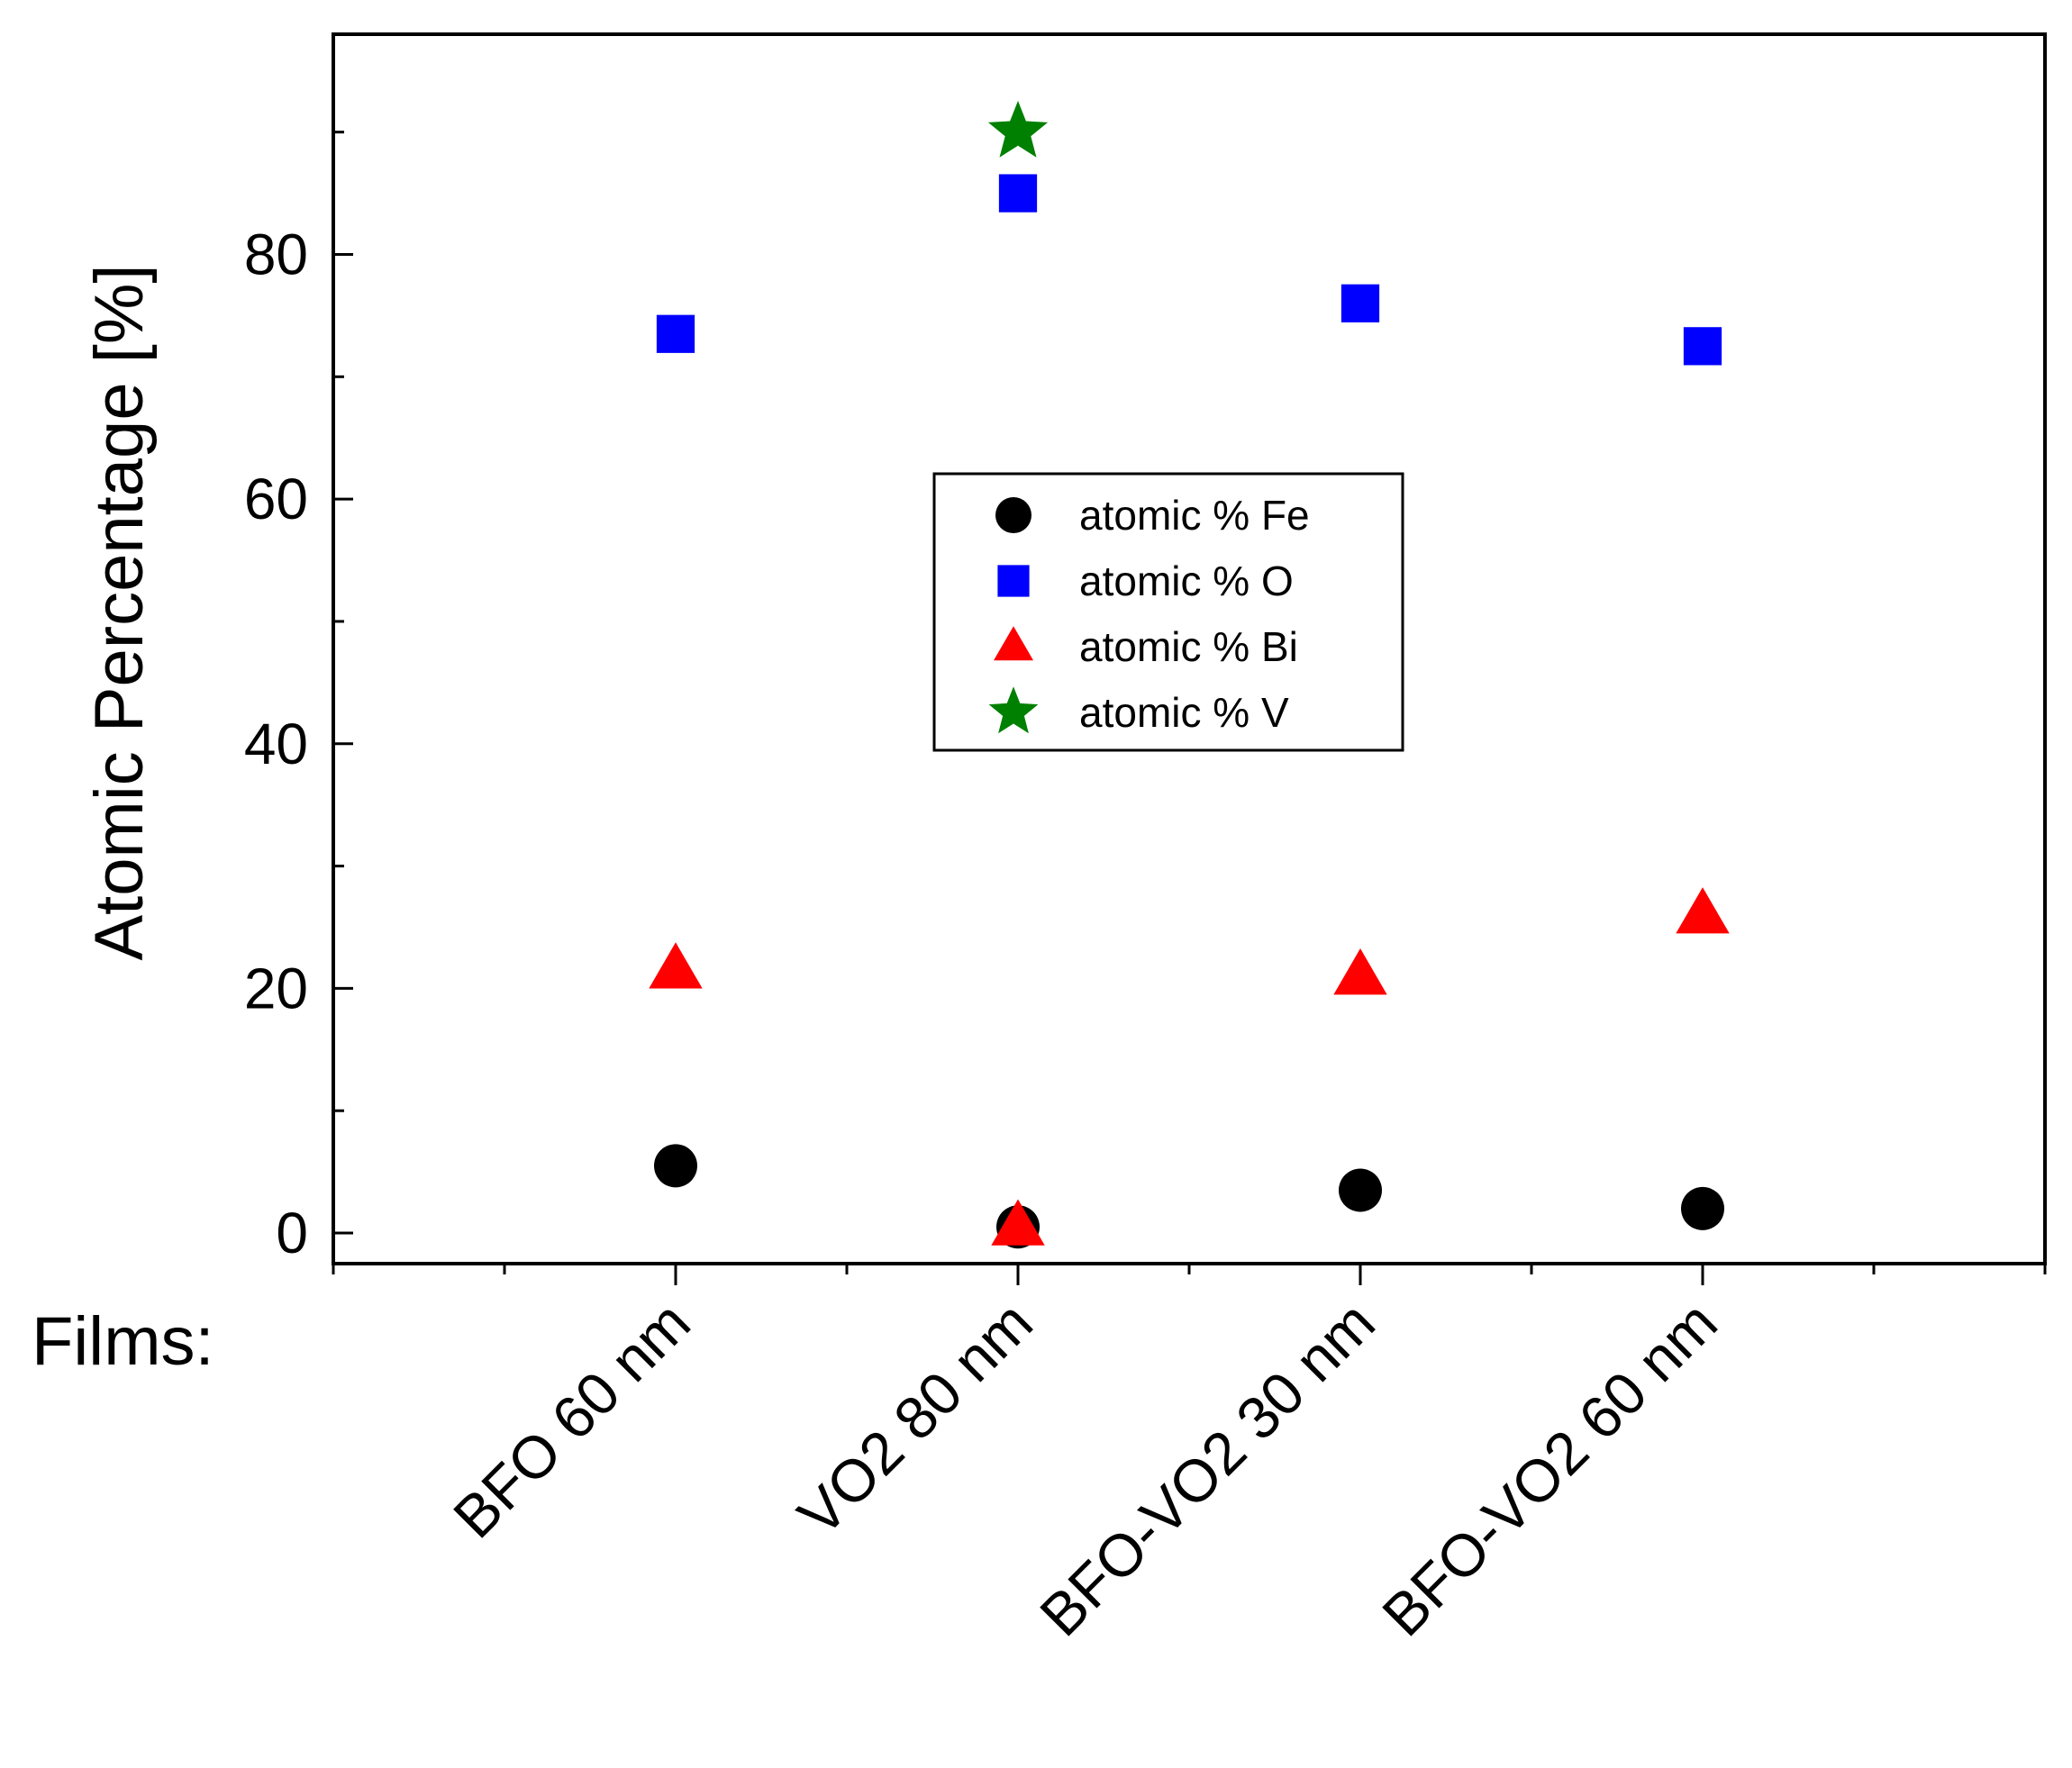  I want to click on y-axis-title: Atomic Percentage [%], so click(119, 612).